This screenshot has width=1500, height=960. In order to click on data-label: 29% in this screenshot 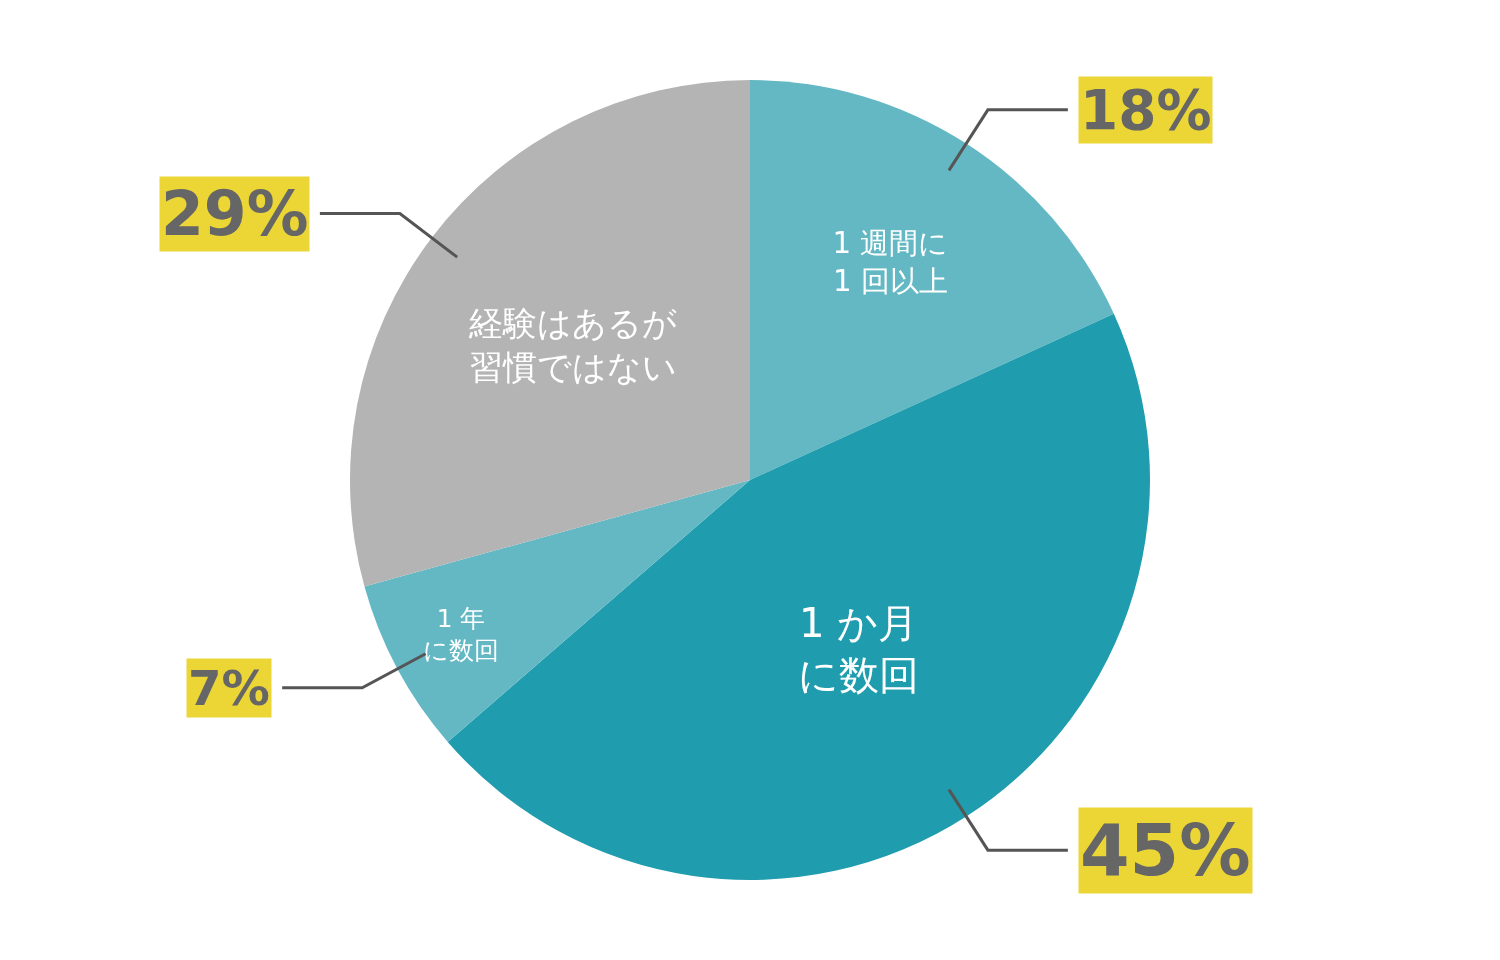, I will do `click(235, 214)`.